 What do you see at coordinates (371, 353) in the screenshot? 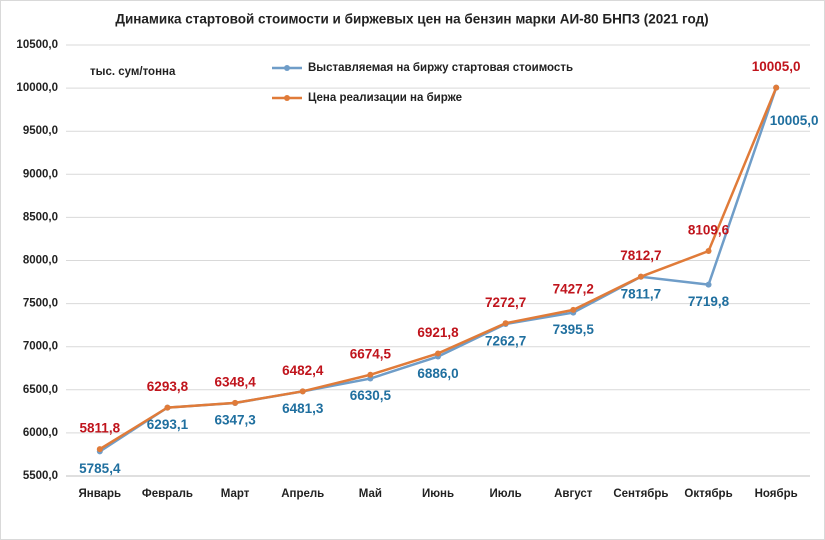
I see `data-label: 6674,5` at bounding box center [371, 353].